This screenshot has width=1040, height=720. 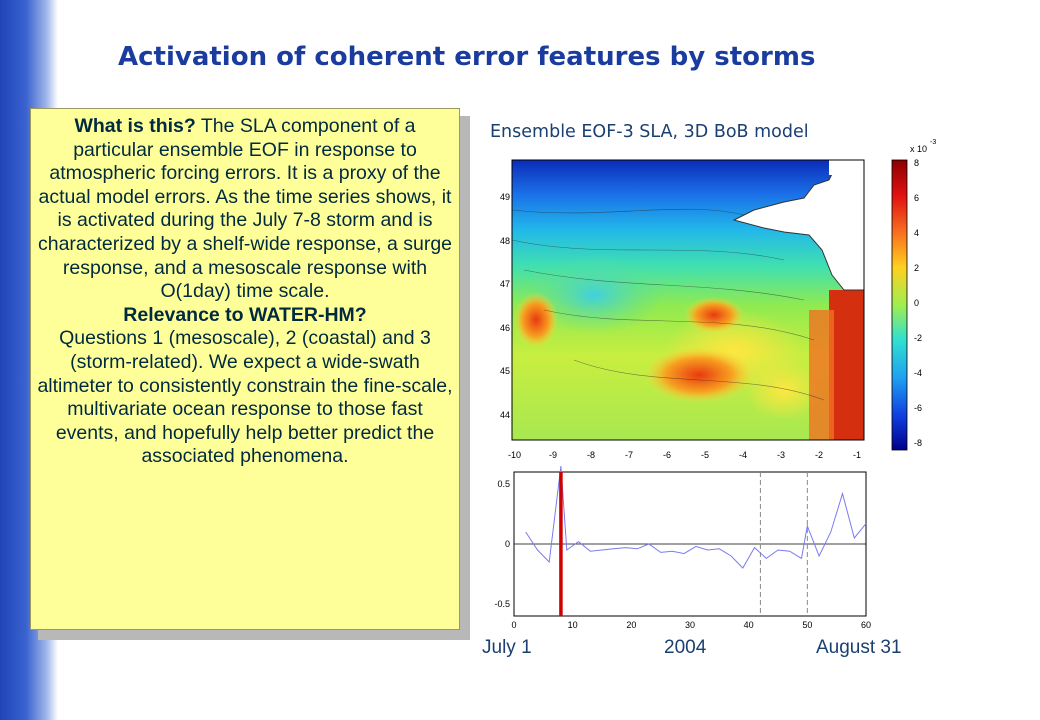 What do you see at coordinates (743, 455) in the screenshot?
I see `lon-tick--4: -4` at bounding box center [743, 455].